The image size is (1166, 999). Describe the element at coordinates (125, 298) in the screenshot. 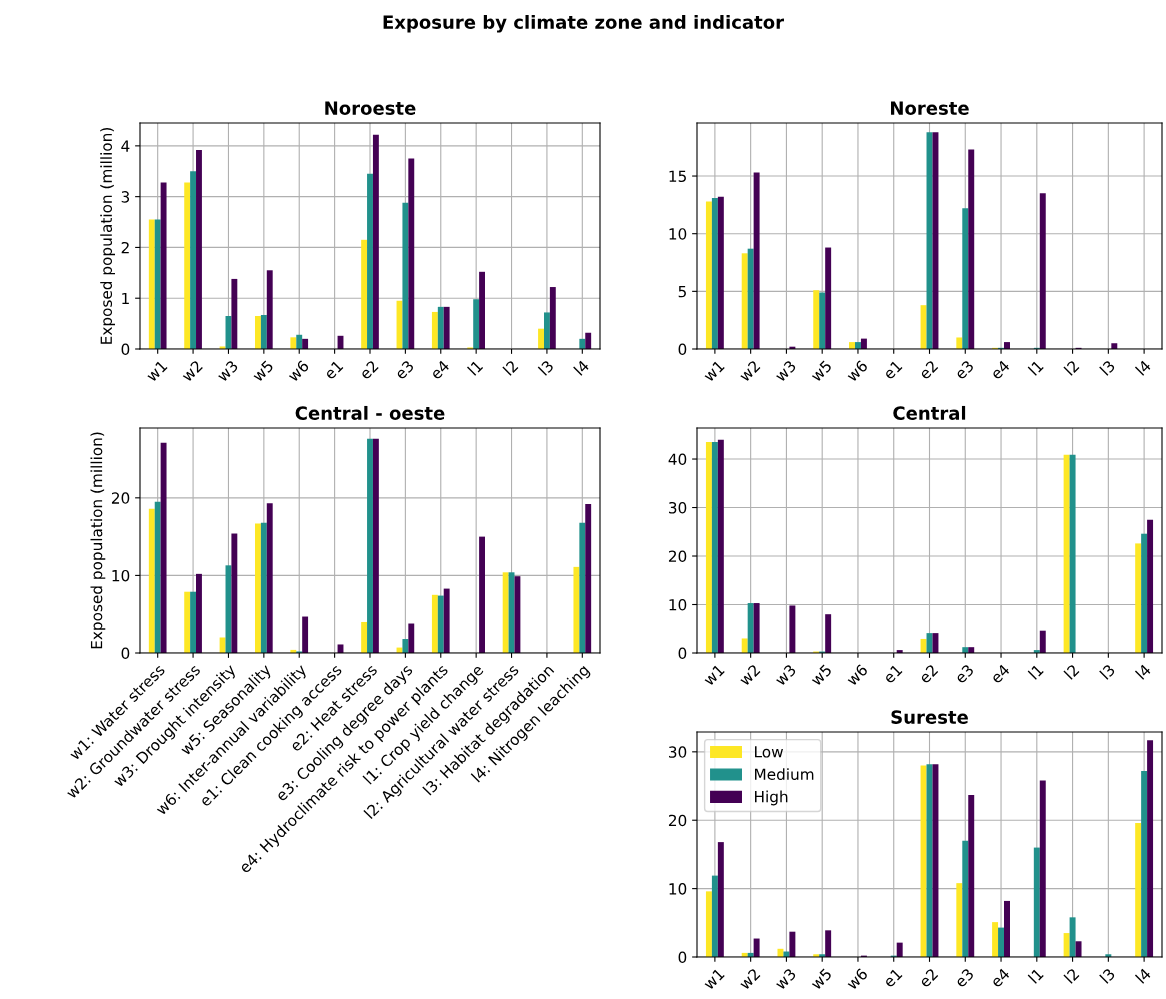

I see `y-tick-label: 1` at that location.